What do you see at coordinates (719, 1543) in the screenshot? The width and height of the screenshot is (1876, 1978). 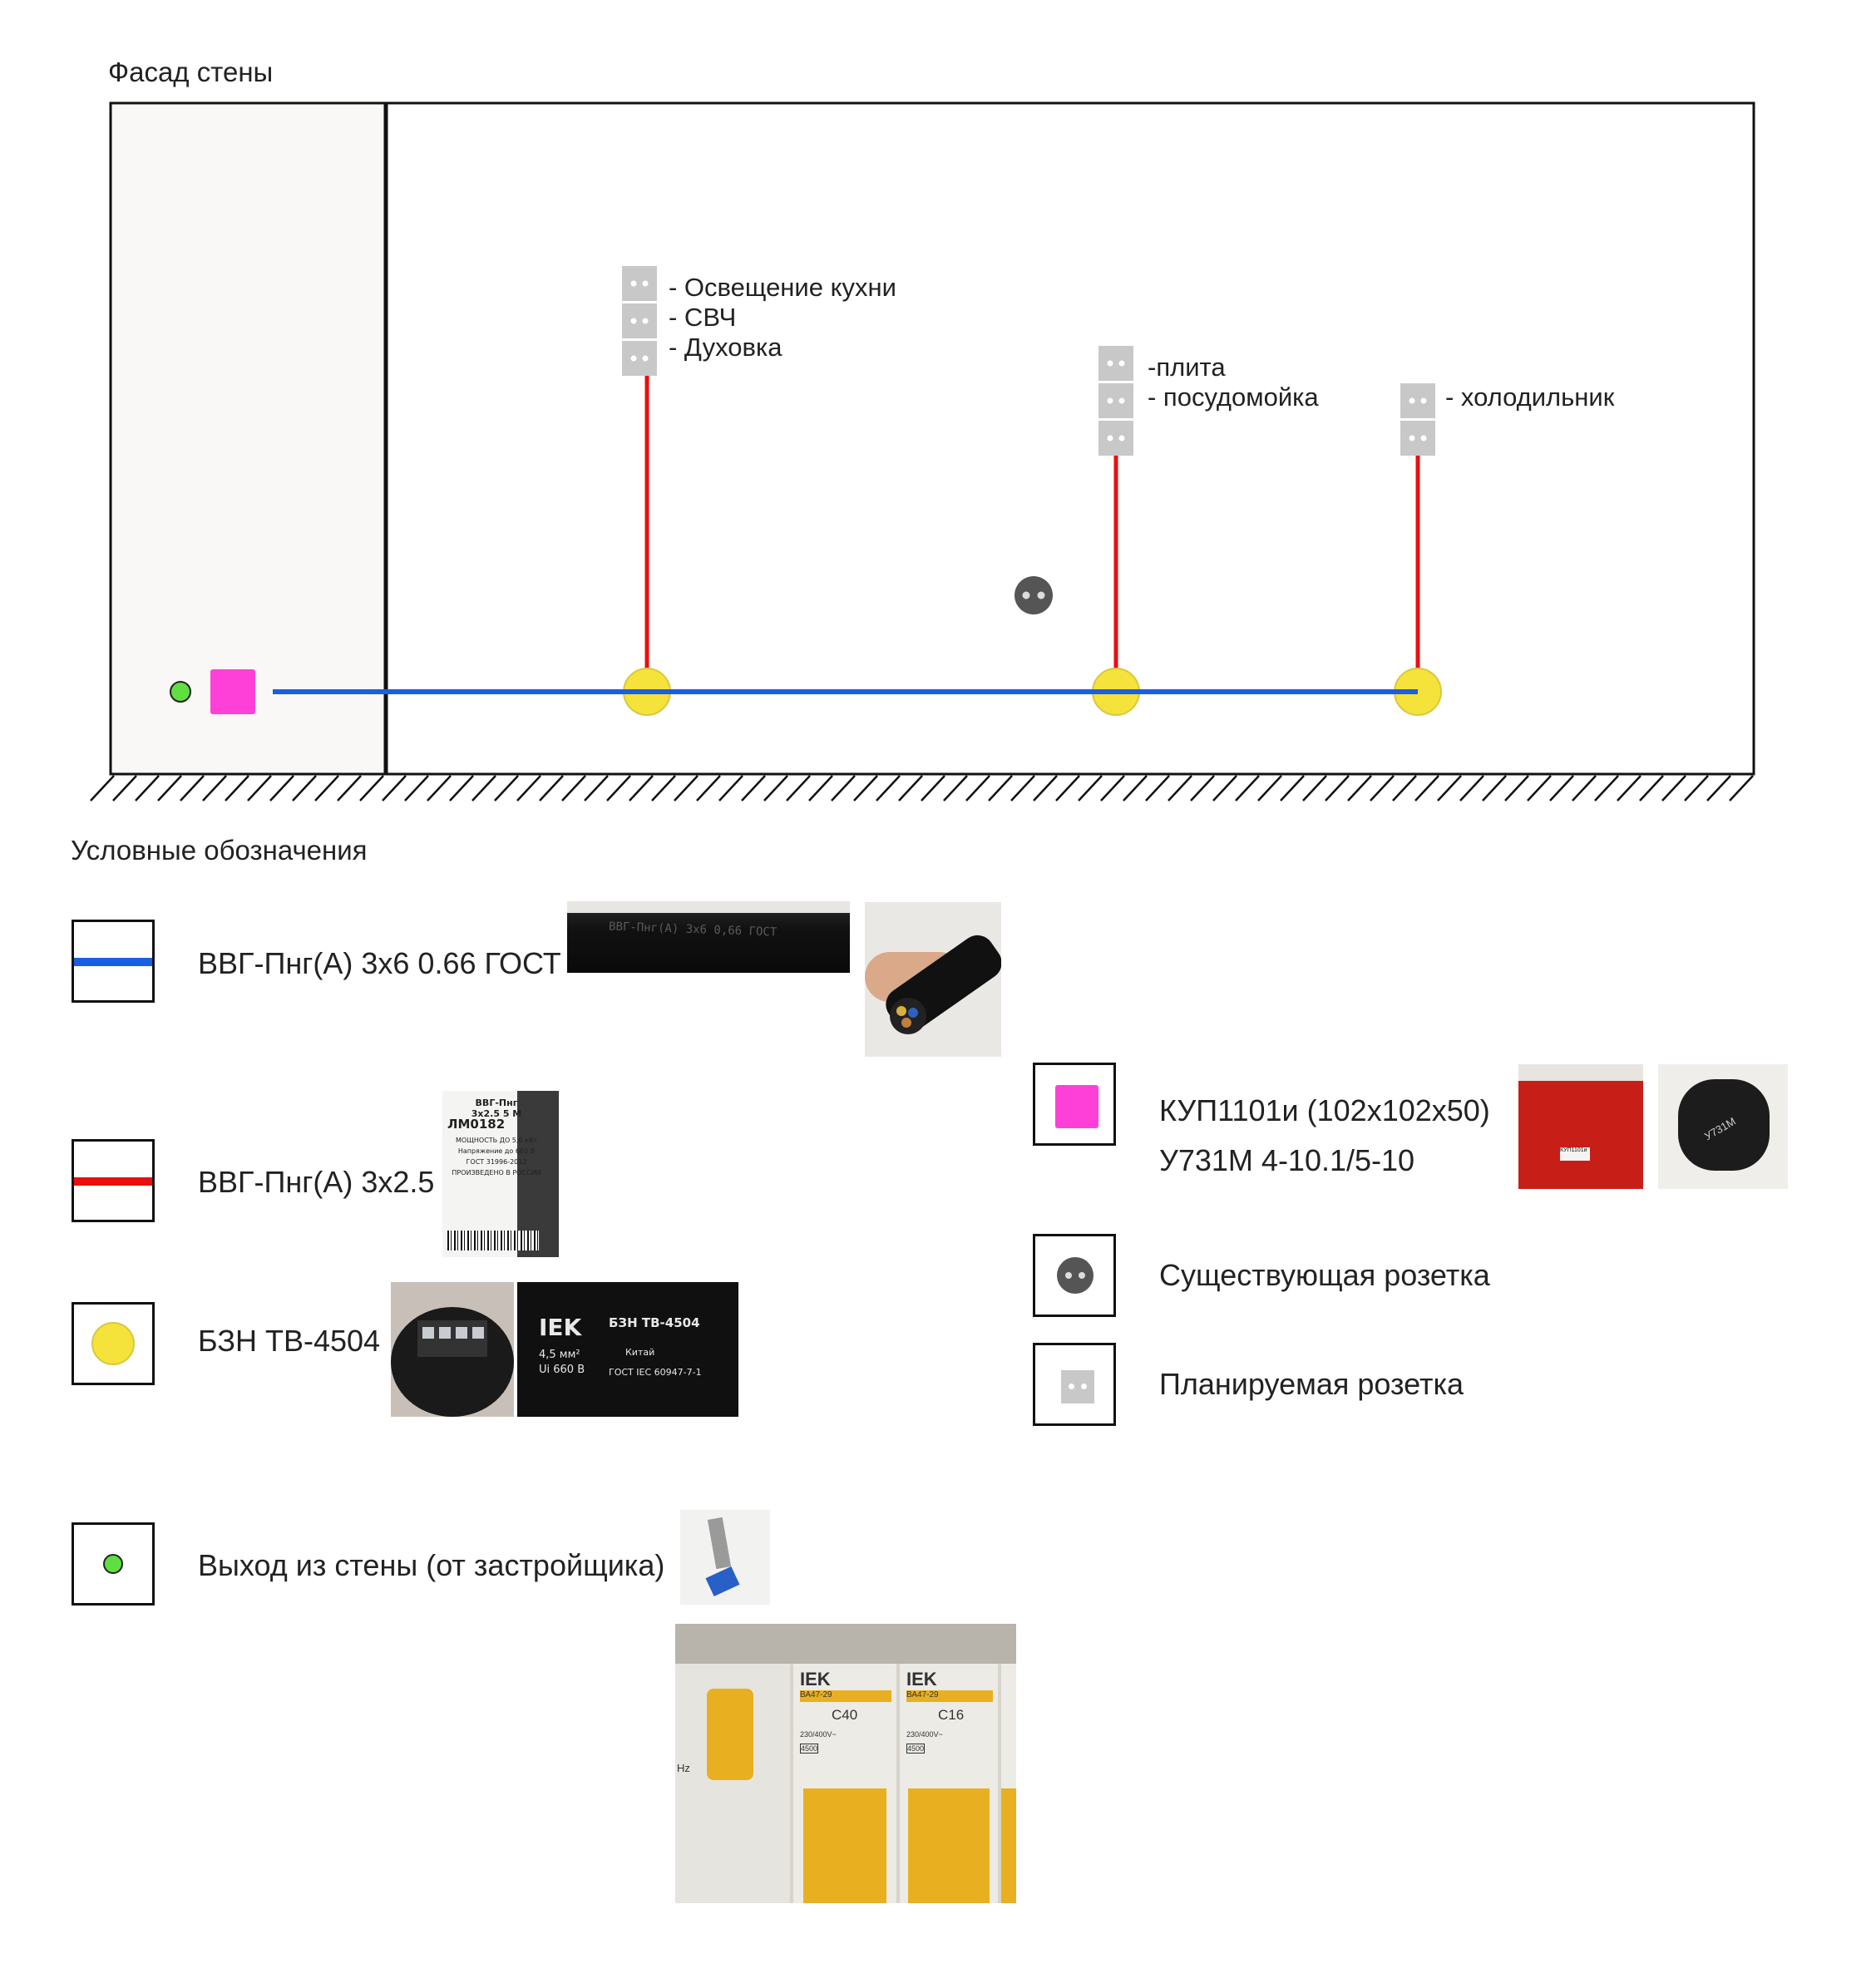 I see `wire-stub` at bounding box center [719, 1543].